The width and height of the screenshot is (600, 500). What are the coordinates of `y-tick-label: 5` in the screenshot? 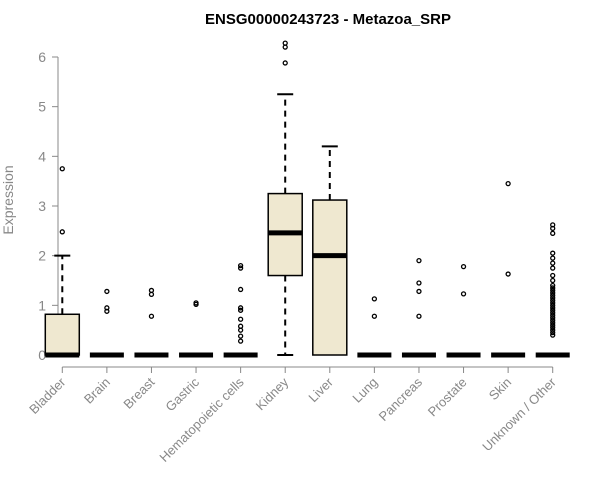 It's located at (42, 107).